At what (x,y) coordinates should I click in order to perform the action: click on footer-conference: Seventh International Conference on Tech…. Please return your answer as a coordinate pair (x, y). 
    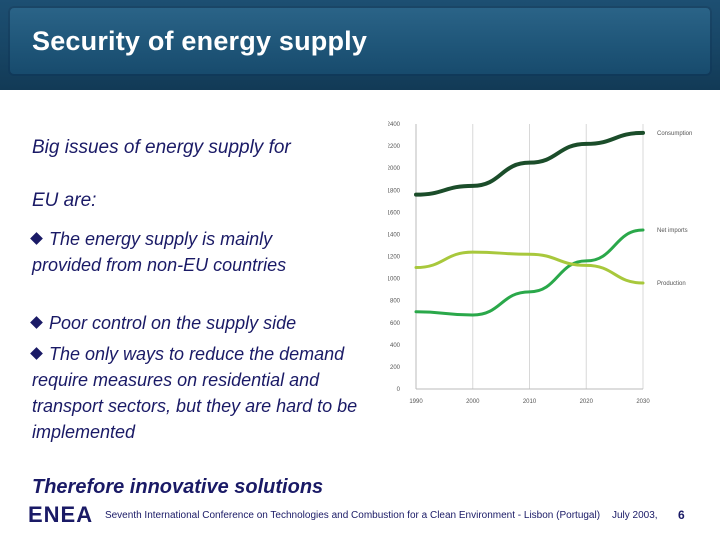
    Looking at the image, I should click on (352, 515).